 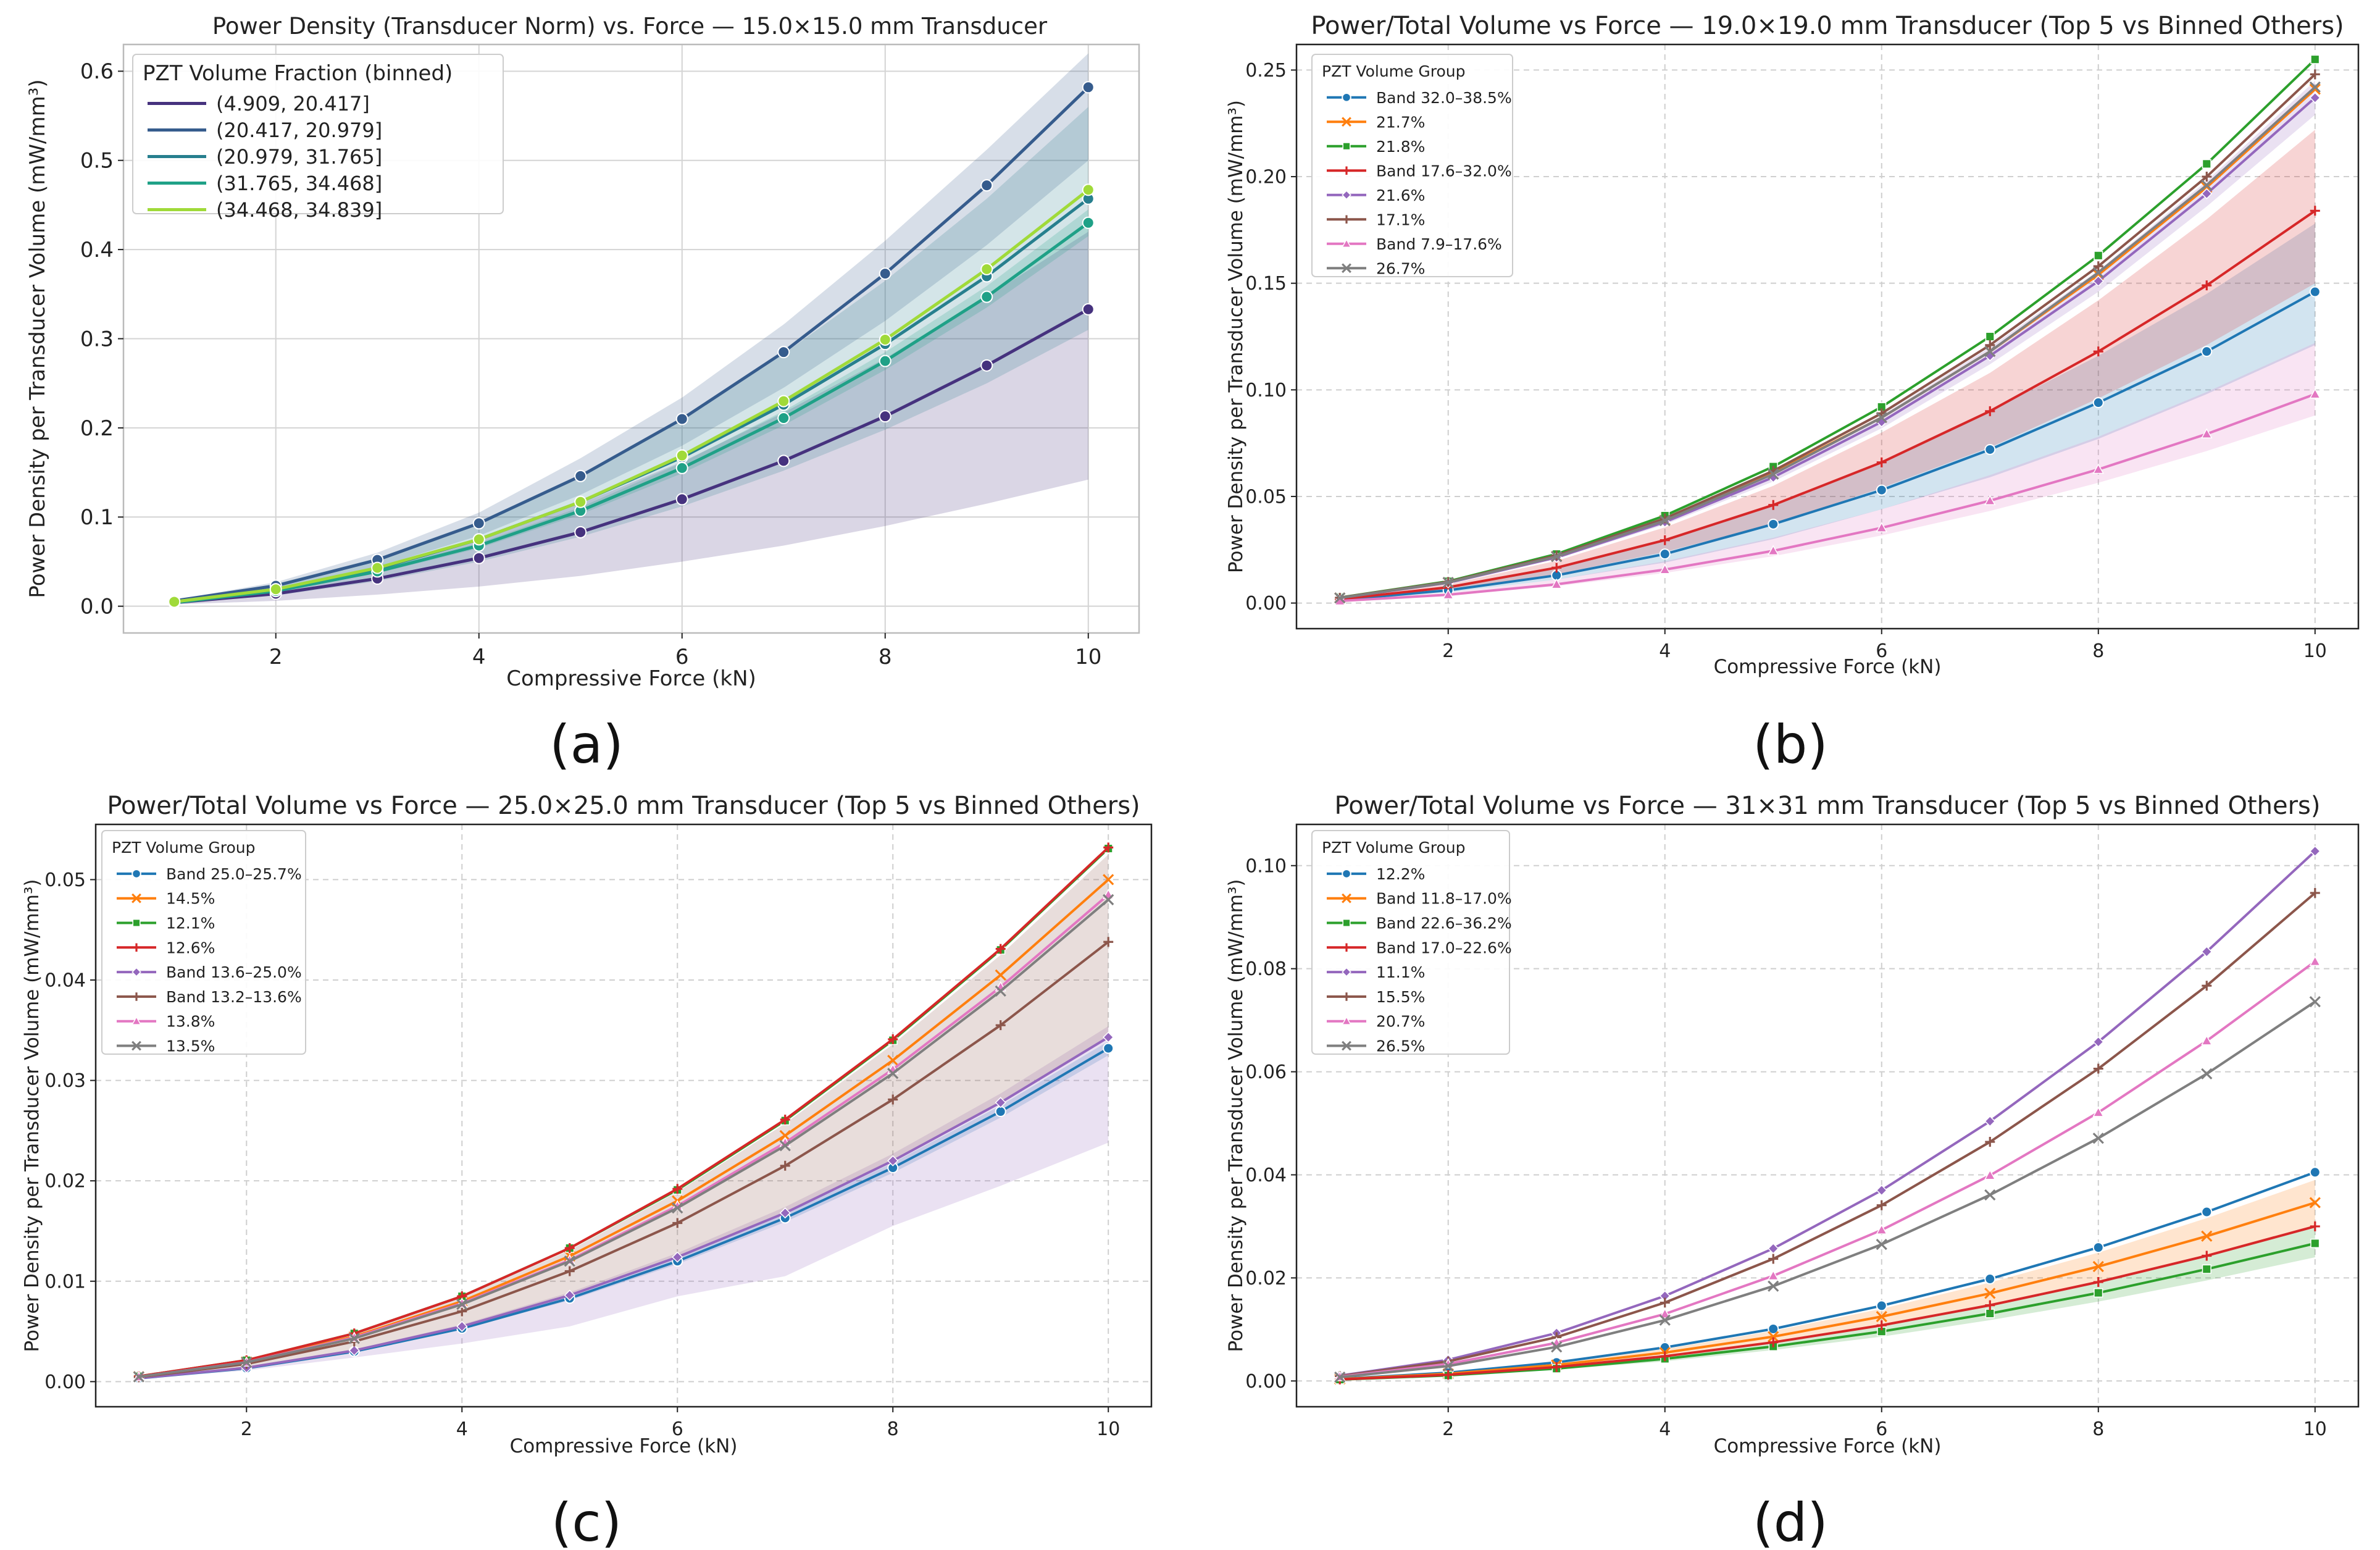 I want to click on legend-label: 21.6%, so click(x=1400, y=195).